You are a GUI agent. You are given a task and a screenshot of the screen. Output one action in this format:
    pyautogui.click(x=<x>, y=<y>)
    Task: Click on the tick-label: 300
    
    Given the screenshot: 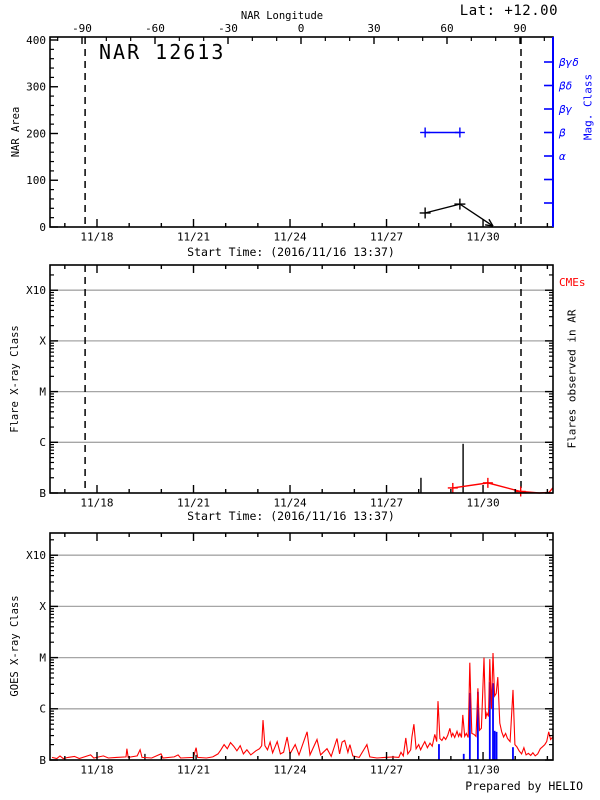 What is the action you would take?
    pyautogui.click(x=36, y=87)
    